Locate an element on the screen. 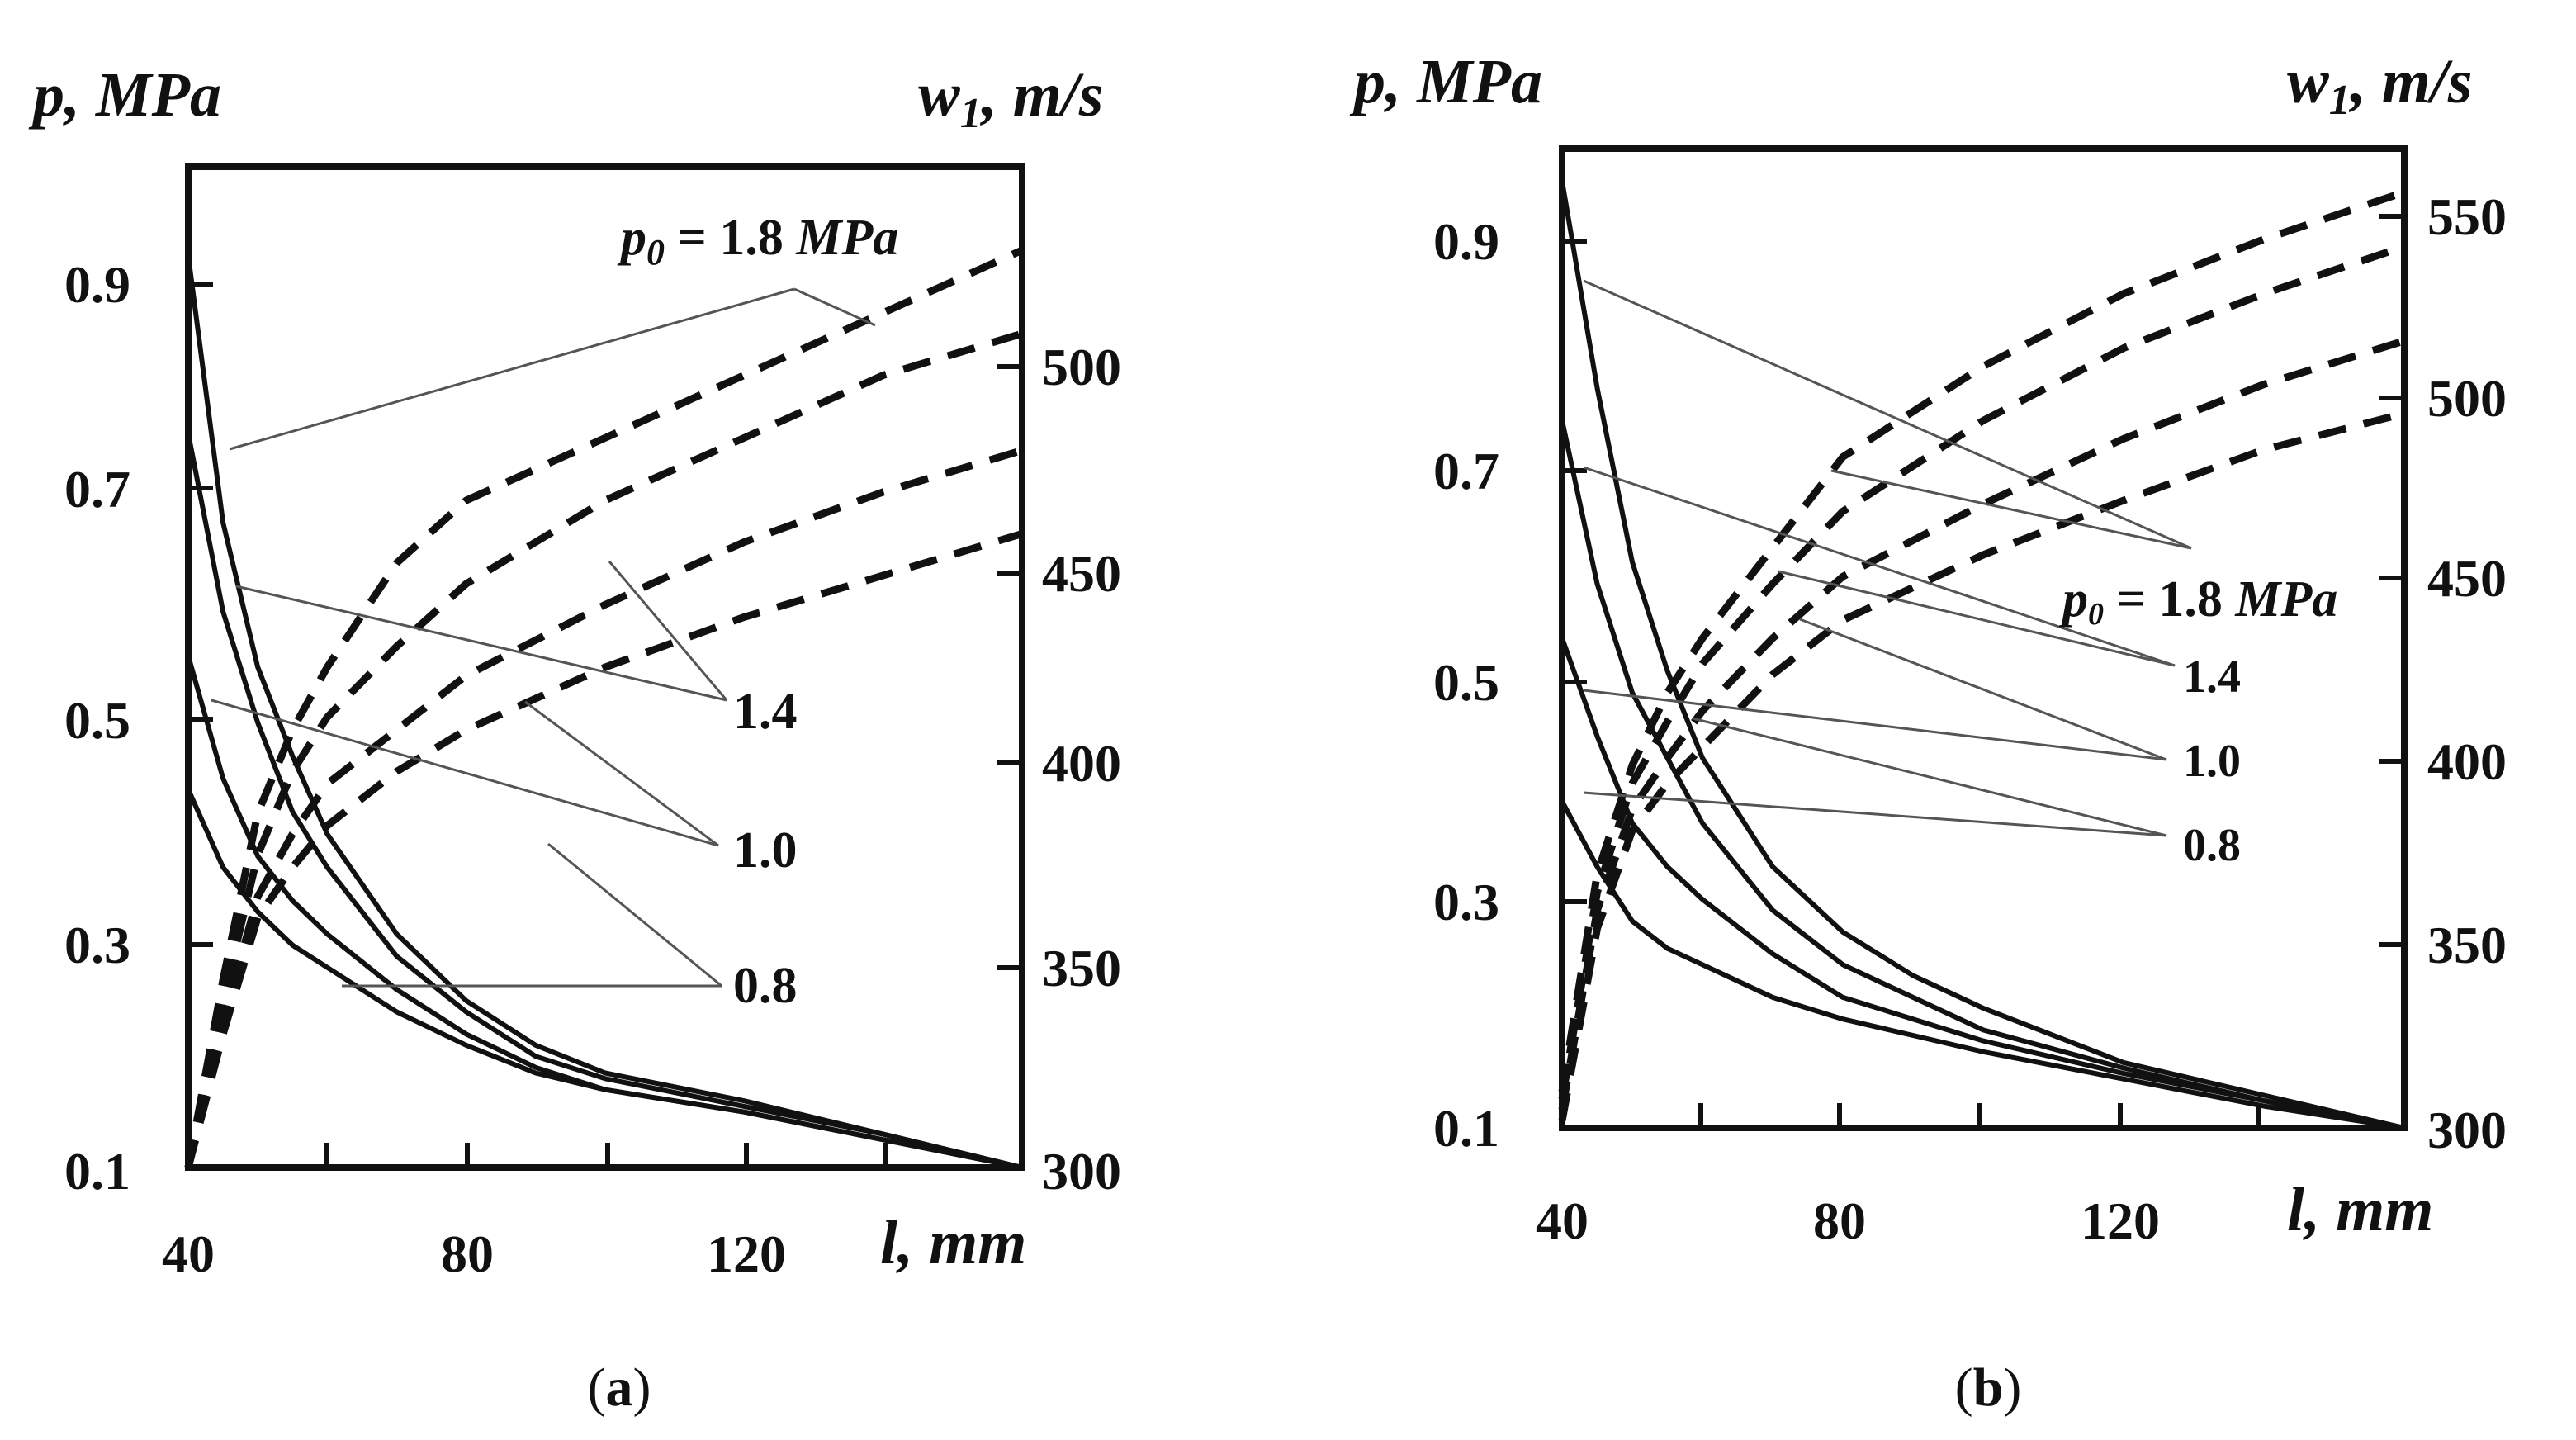 This screenshot has height=1440, width=2576. ytick-right-label: 550 is located at coordinates (2467, 216).